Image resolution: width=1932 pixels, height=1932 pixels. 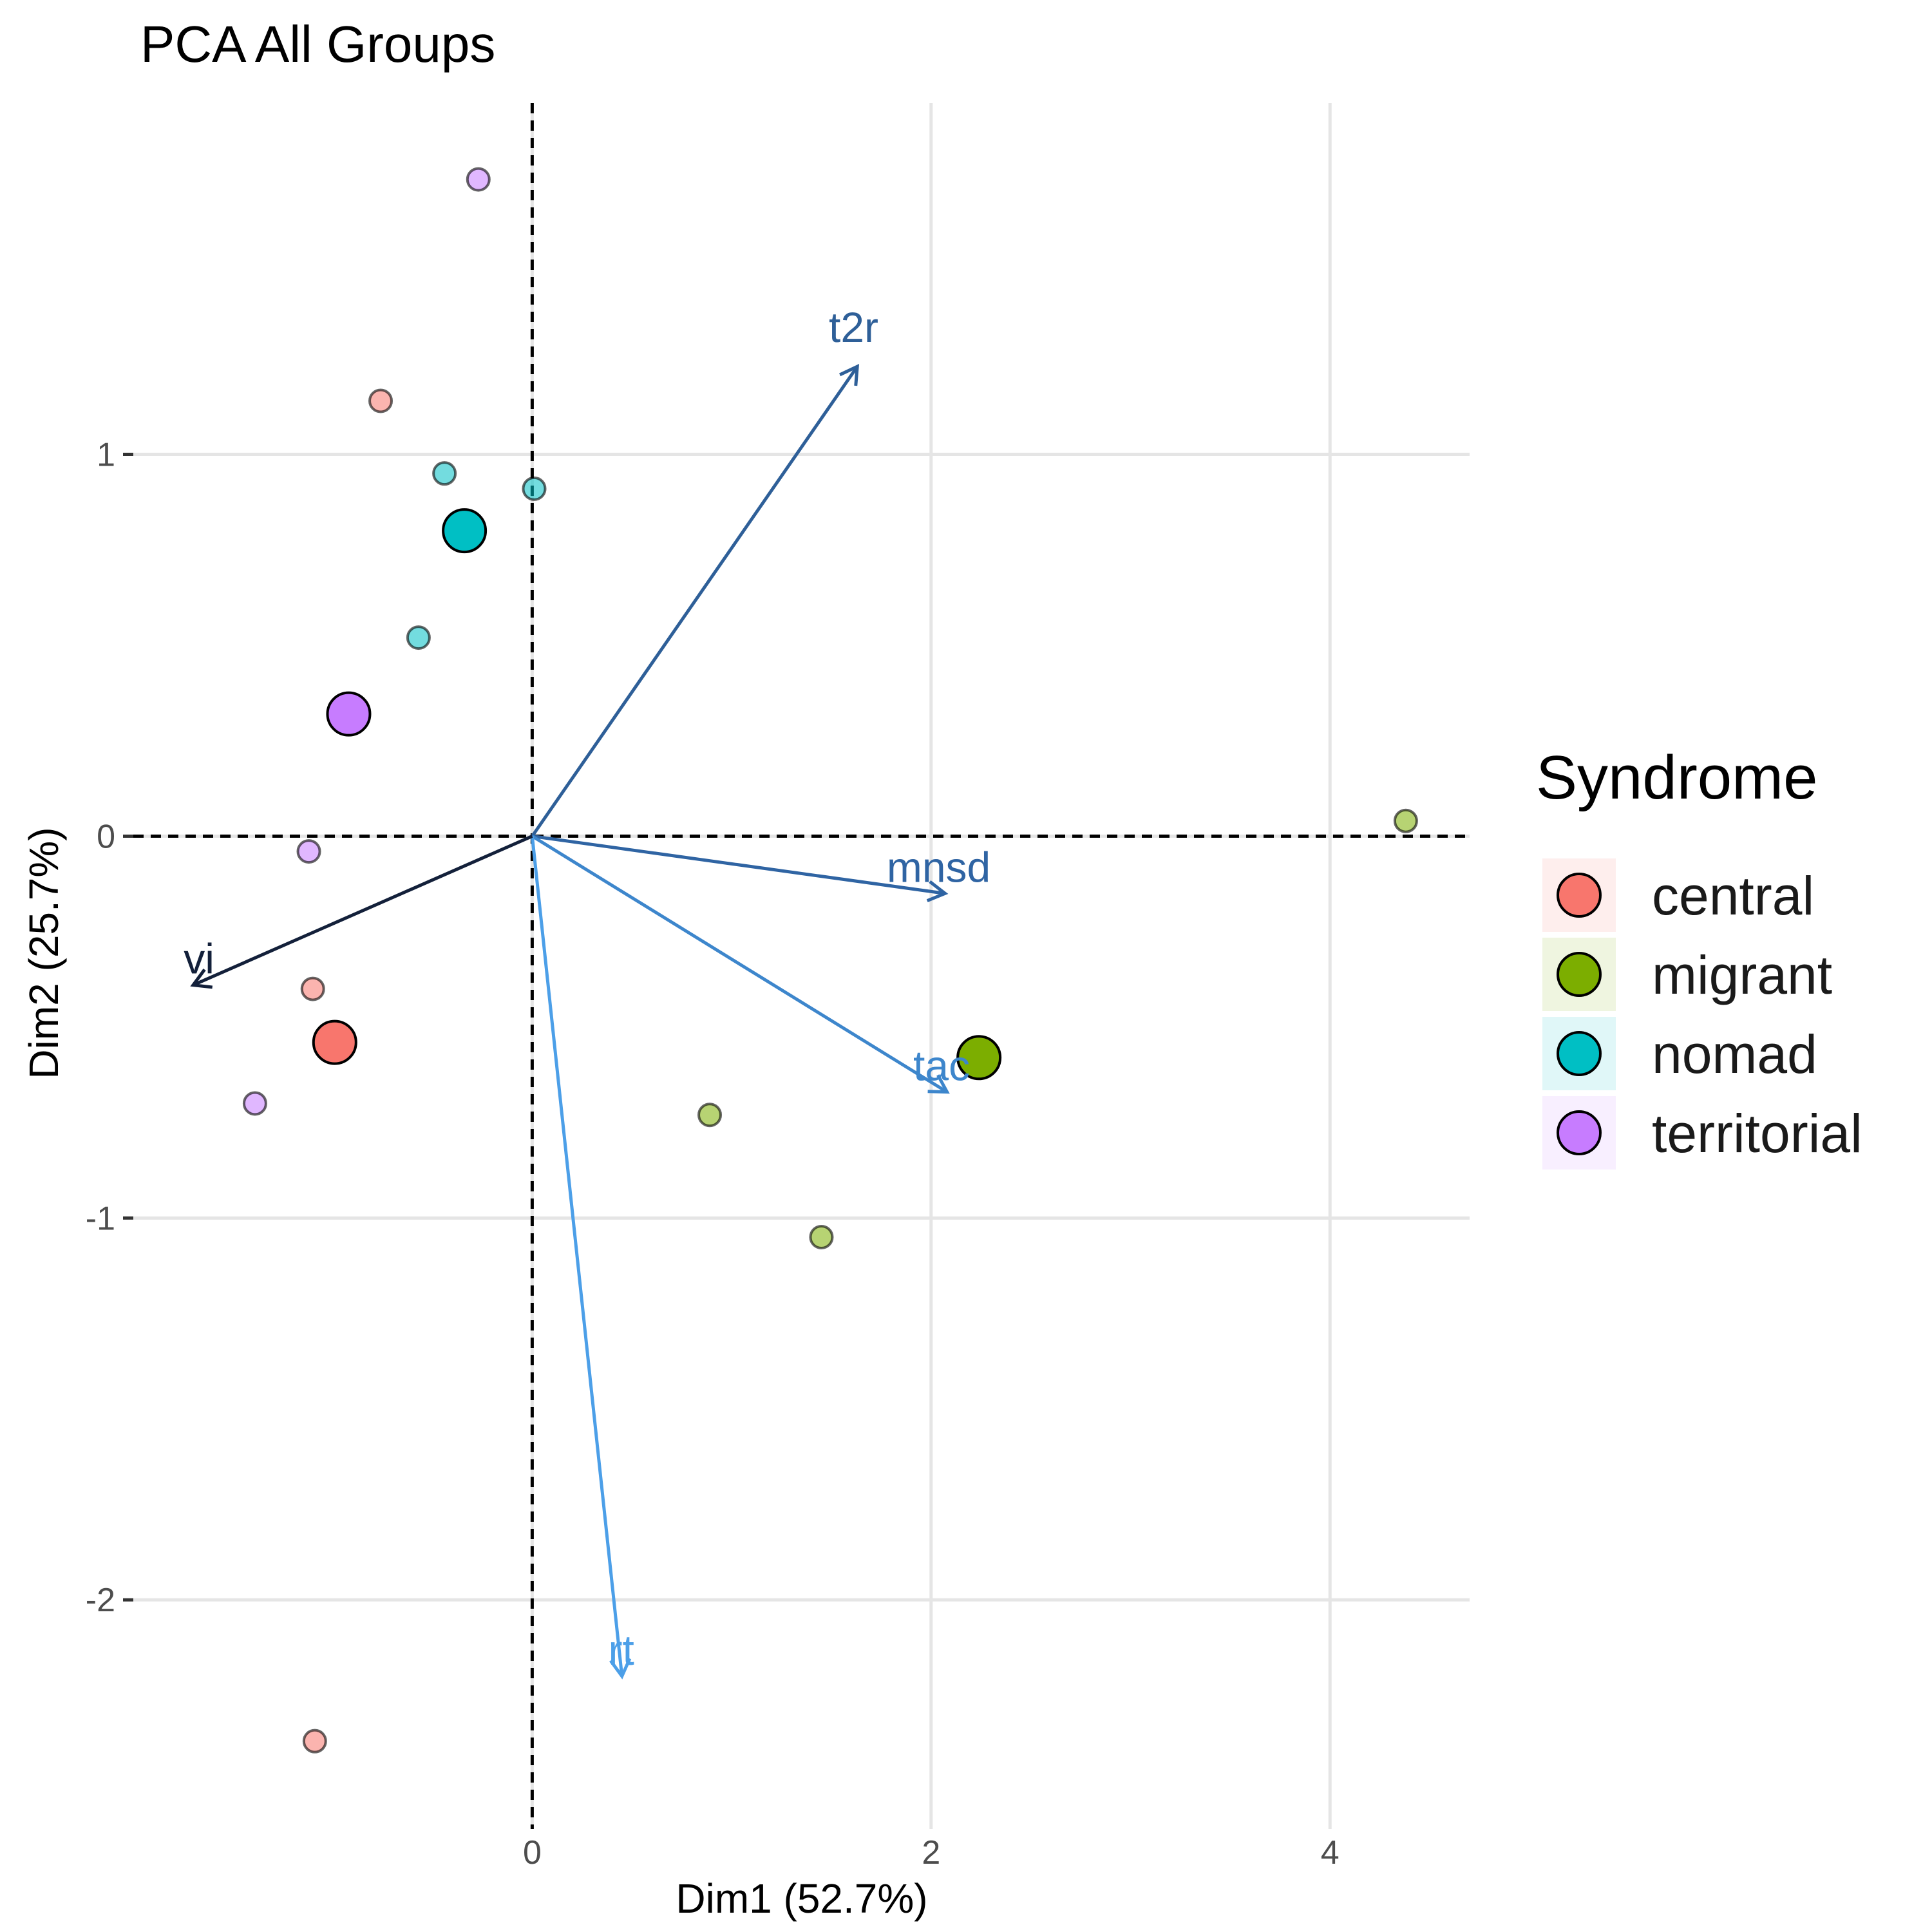 What do you see at coordinates (106, 837) in the screenshot?
I see `y-tick-label: 0` at bounding box center [106, 837].